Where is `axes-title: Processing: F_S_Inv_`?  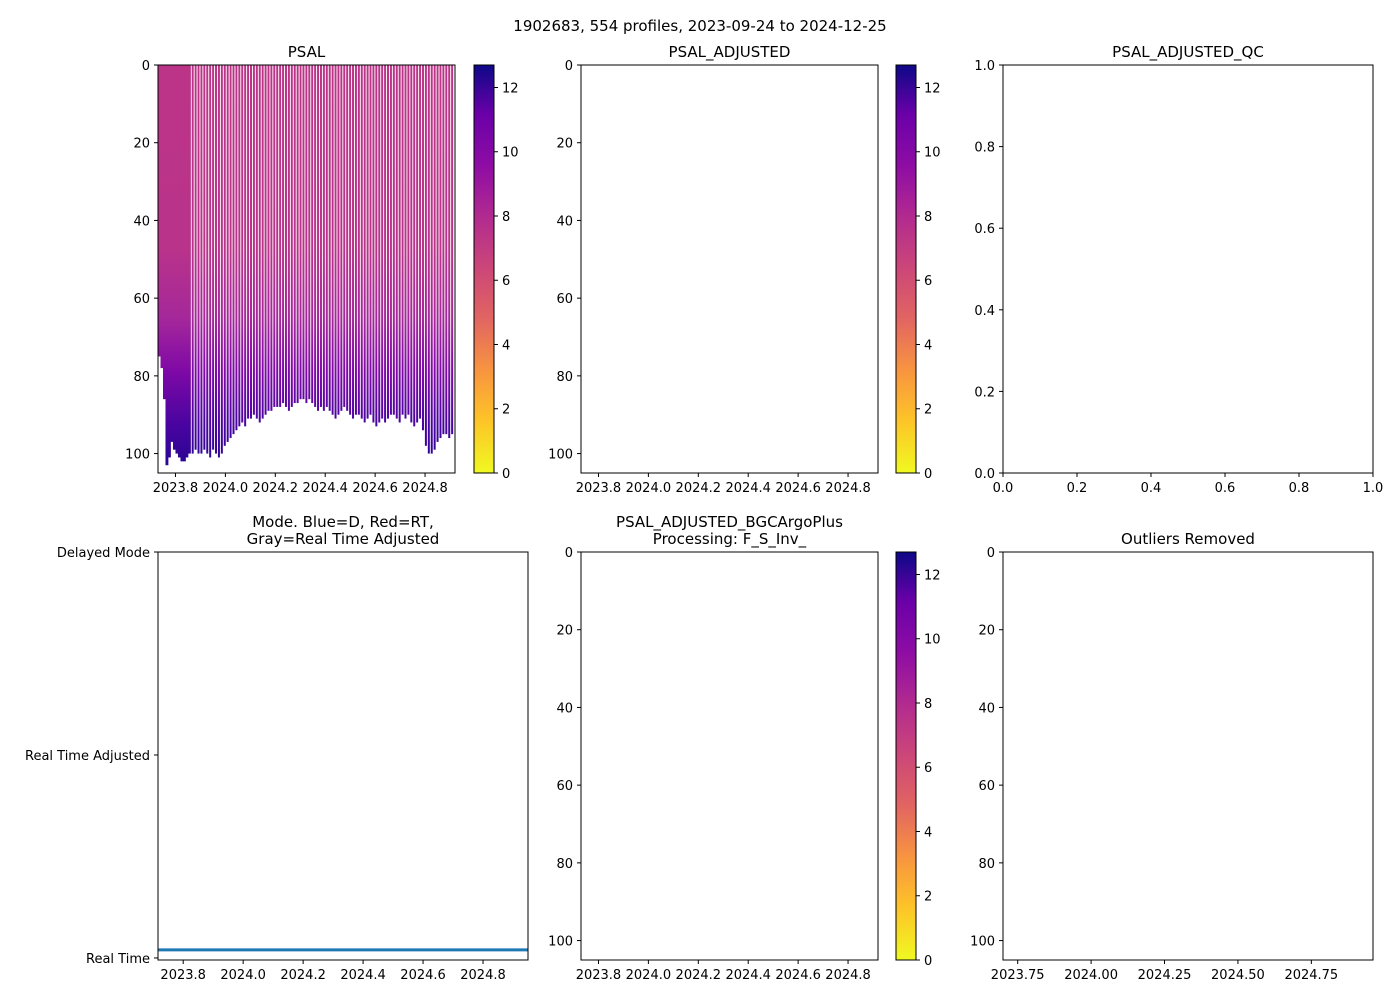
axes-title: Processing: F_S_Inv_ is located at coordinates (730, 539).